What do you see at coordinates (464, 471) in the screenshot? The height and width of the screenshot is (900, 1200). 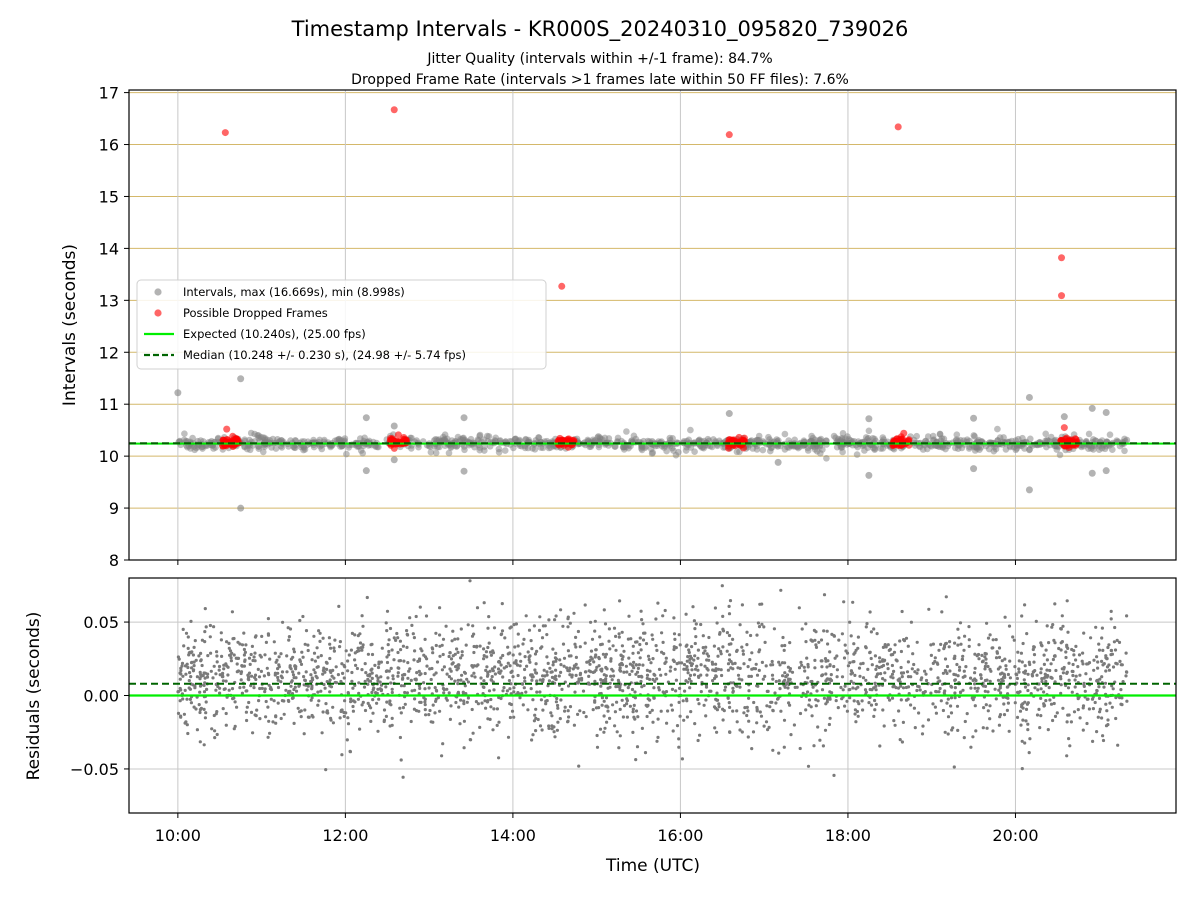 I see `interval-outlier-point` at bounding box center [464, 471].